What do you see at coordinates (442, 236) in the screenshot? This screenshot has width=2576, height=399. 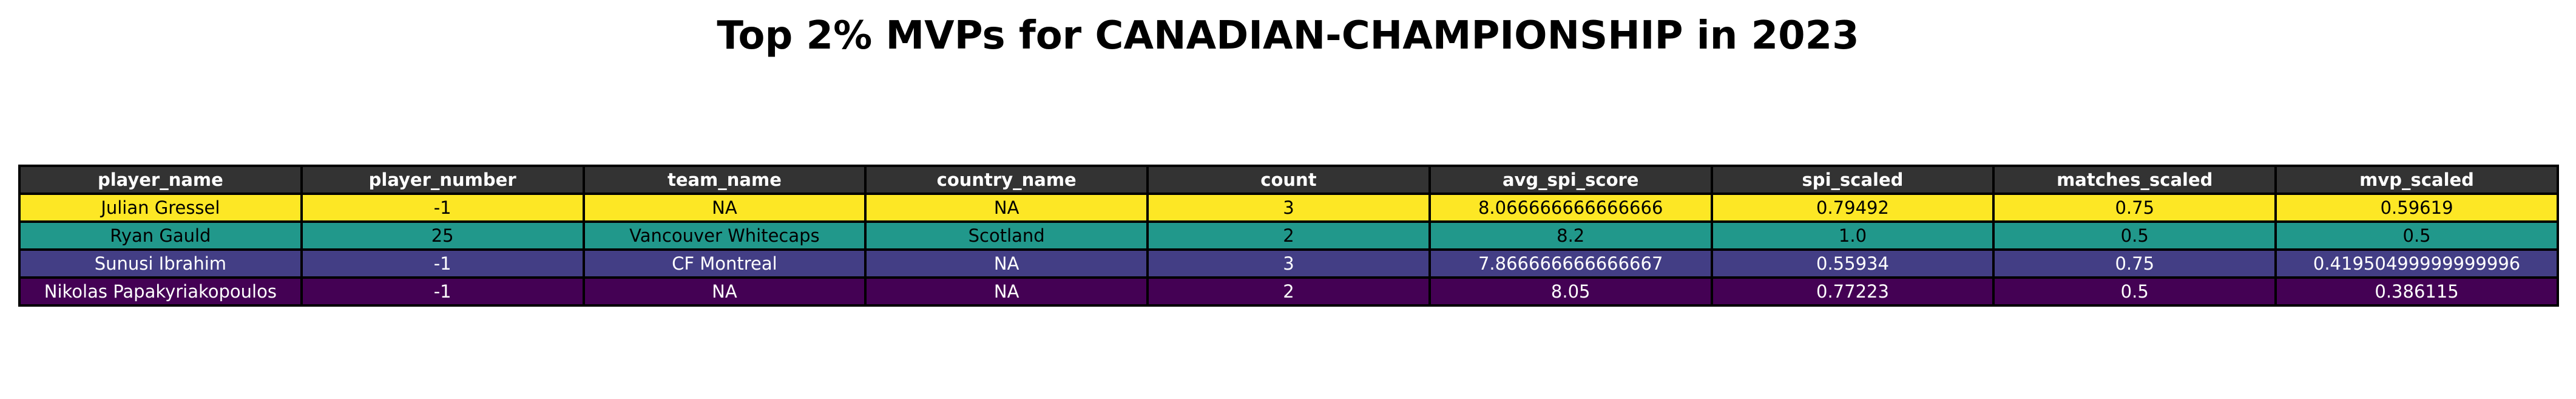 I see `cell-player-number: 25` at bounding box center [442, 236].